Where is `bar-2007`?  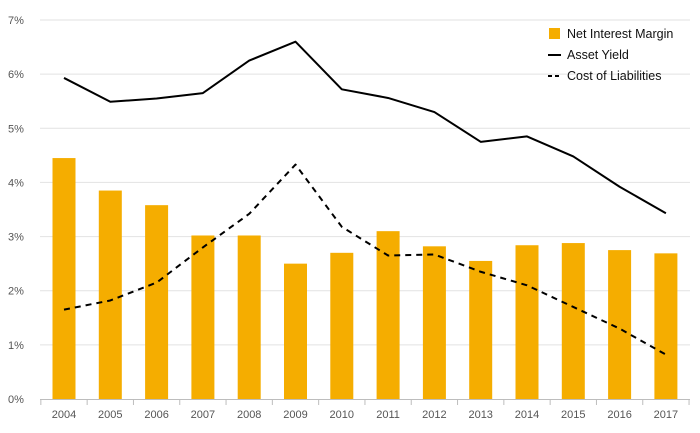 bar-2007 is located at coordinates (203, 317).